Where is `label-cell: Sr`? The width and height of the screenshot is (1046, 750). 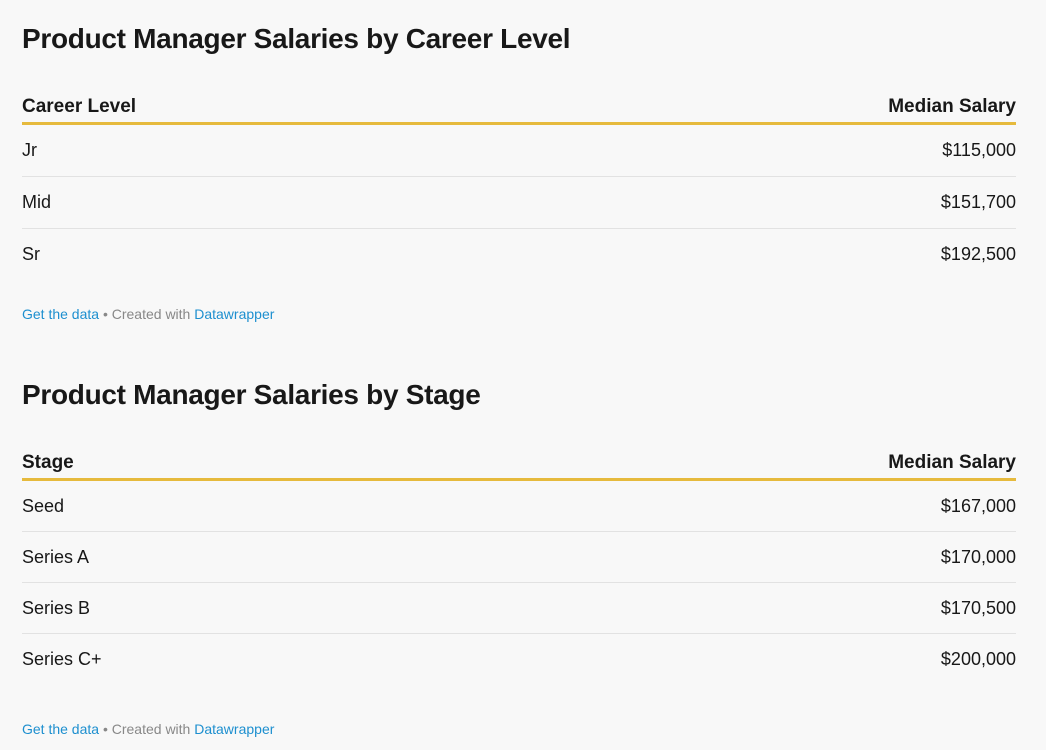
label-cell: Sr is located at coordinates (31, 254).